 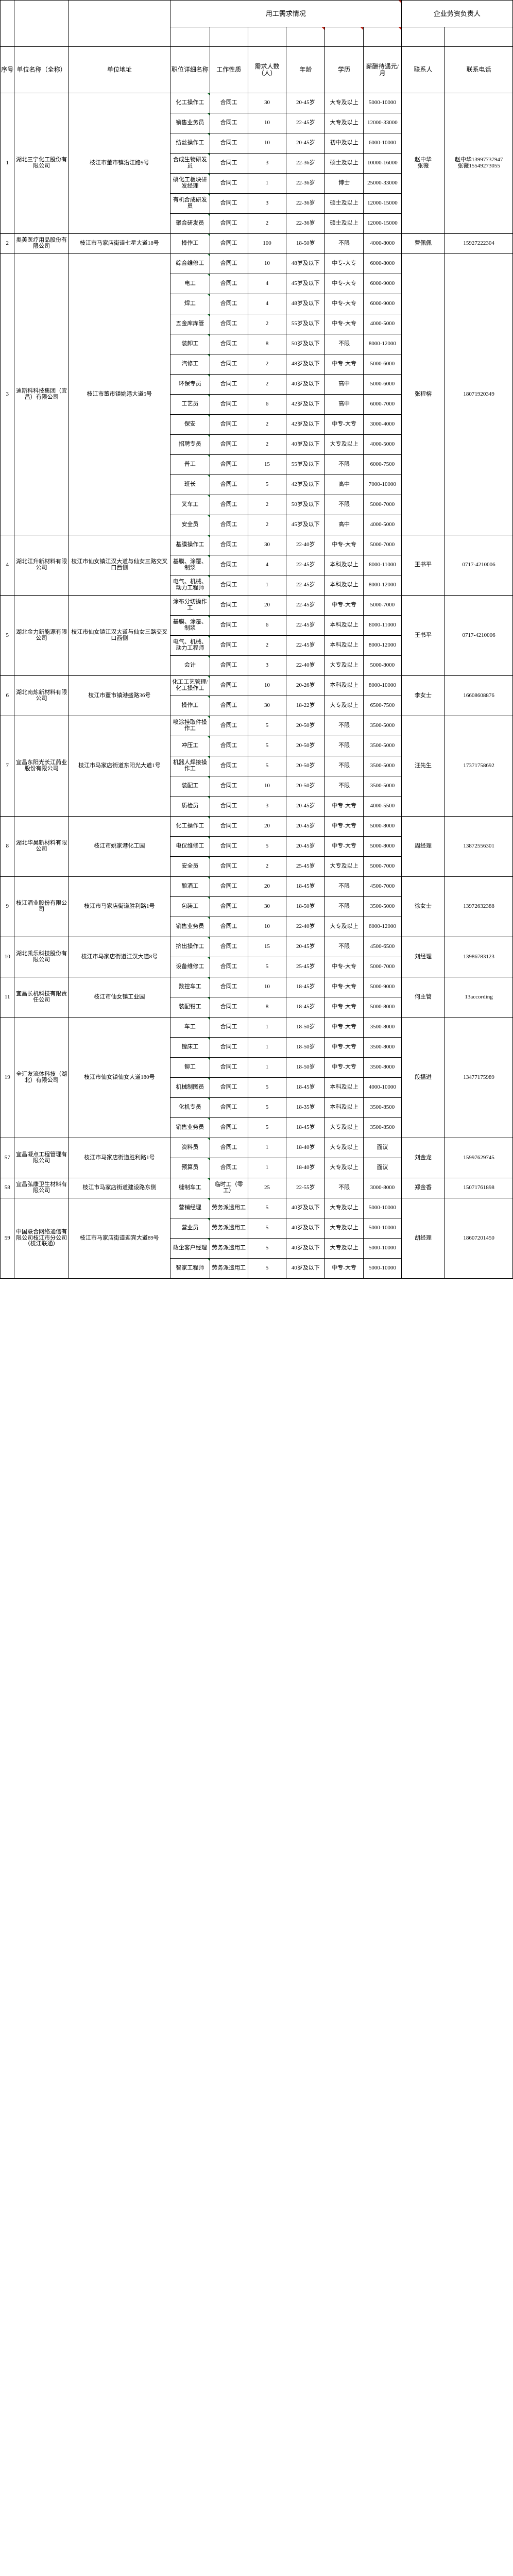 What do you see at coordinates (189, 1168) in the screenshot?
I see `cell-job-title: 预算员` at bounding box center [189, 1168].